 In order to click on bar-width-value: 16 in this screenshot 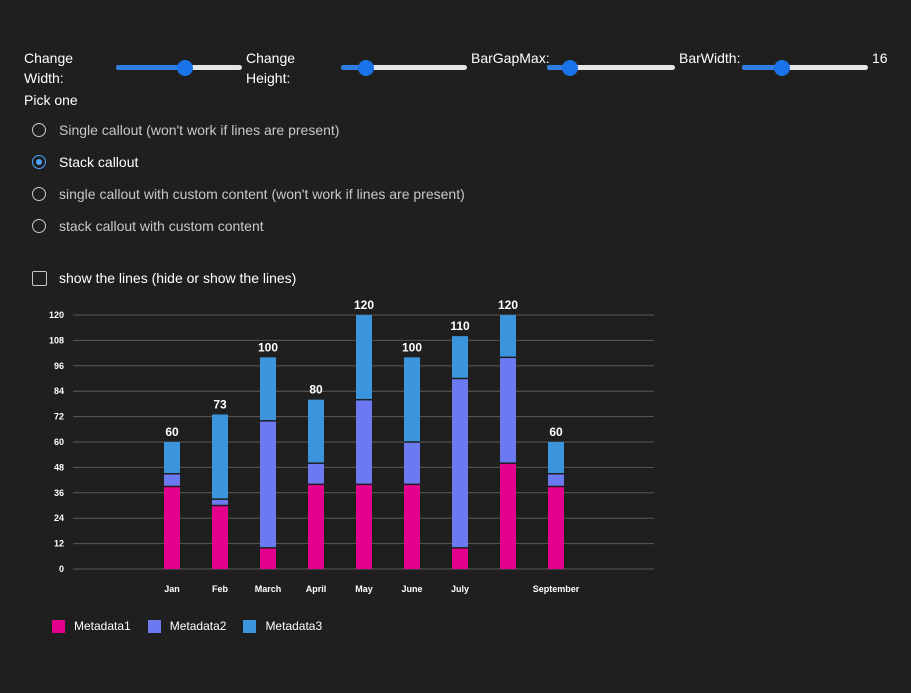, I will do `click(880, 58)`.